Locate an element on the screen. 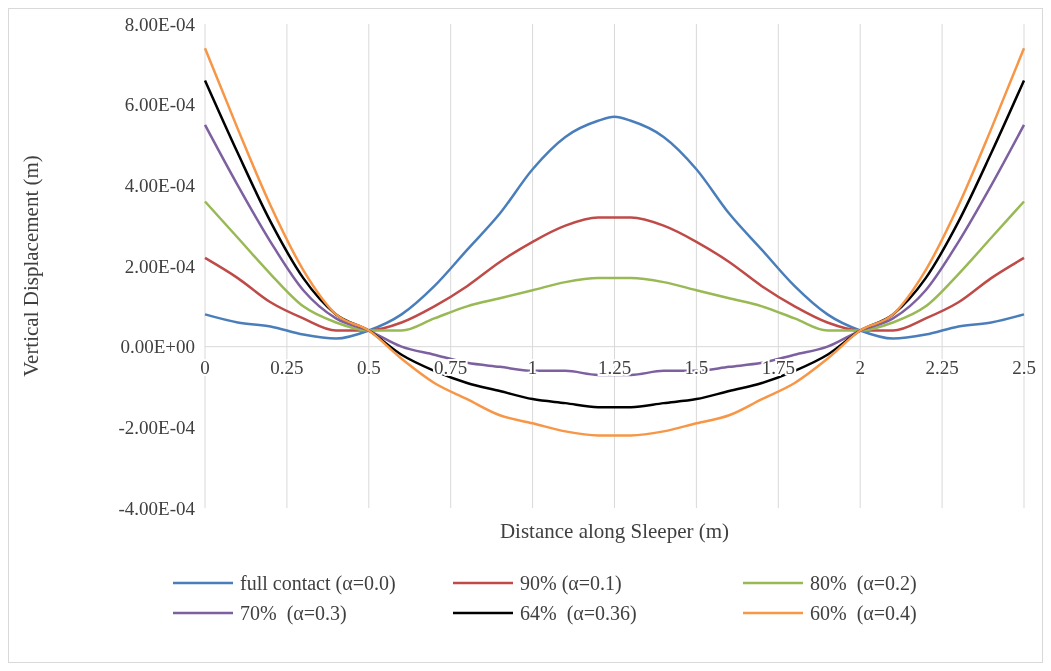 This screenshot has width=1051, height=671. x-axis-title: Distance along Sleeper (m) is located at coordinates (614, 531).